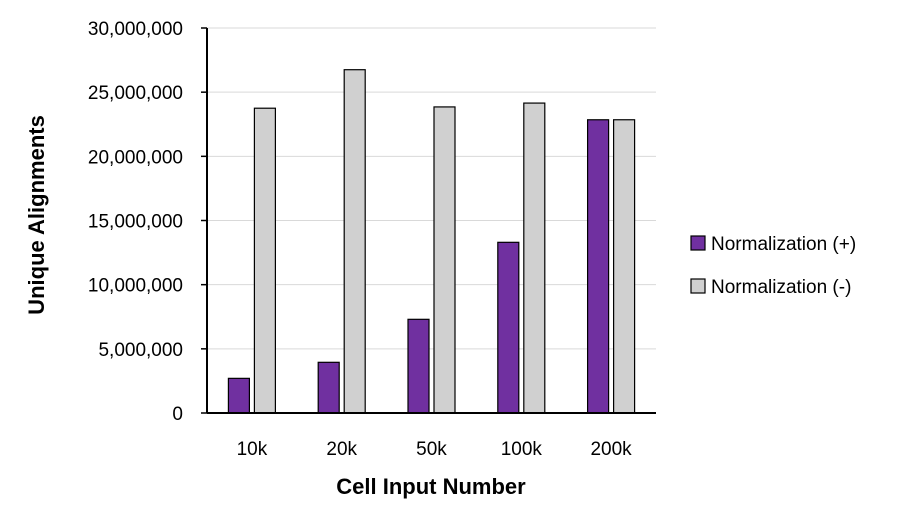  I want to click on y-tick-label: 15,000,000, so click(135, 222).